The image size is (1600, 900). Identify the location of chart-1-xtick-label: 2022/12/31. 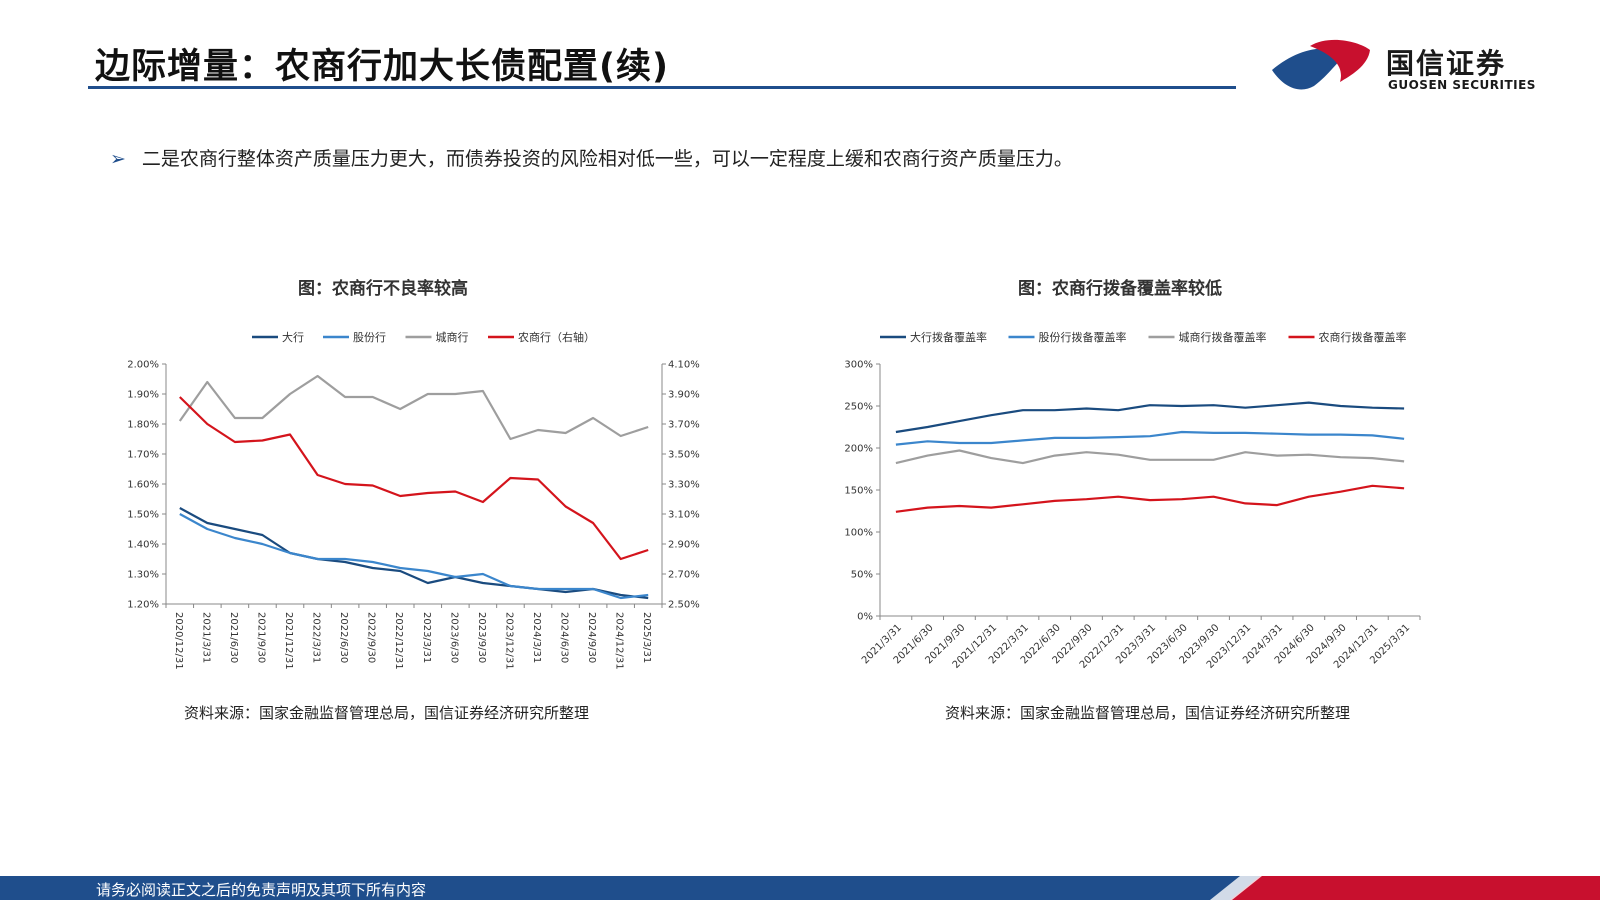
(398, 641).